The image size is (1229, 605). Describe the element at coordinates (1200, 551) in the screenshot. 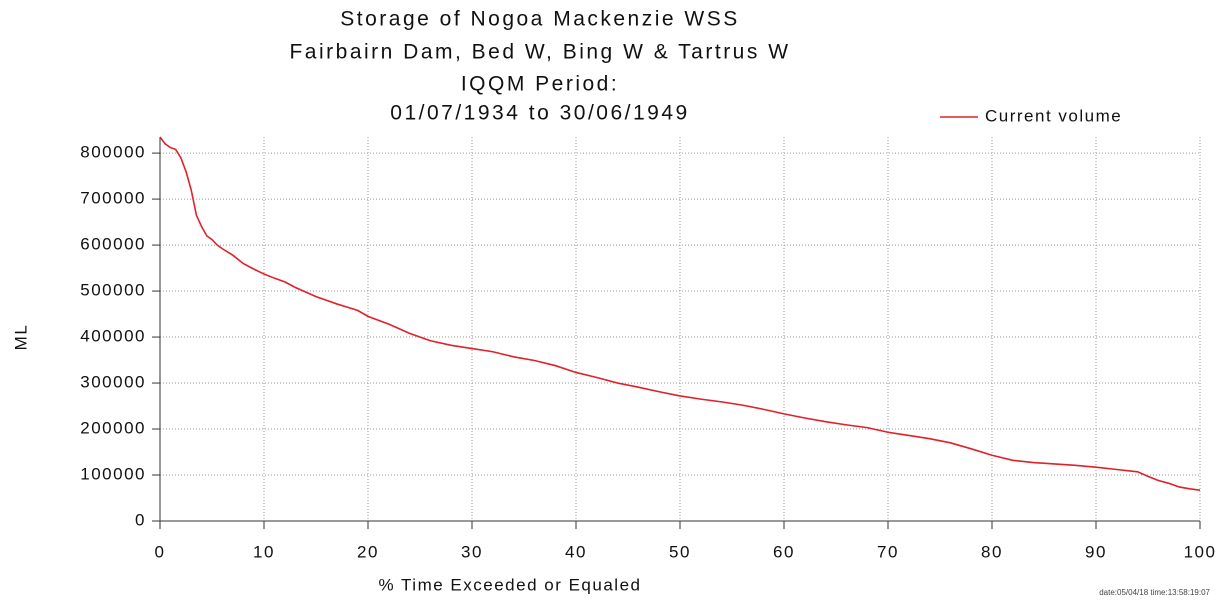

I see `x-tick-label: 100` at that location.